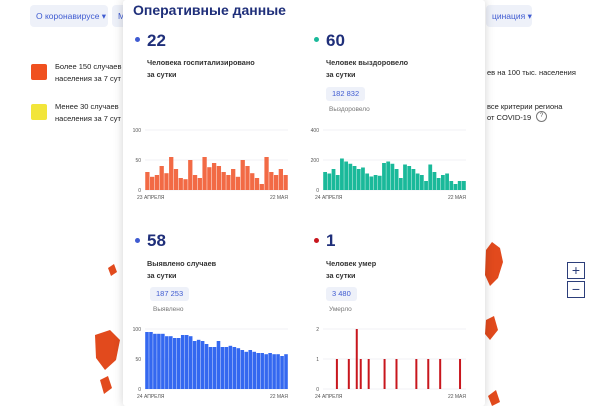 This screenshot has width=608, height=406. What do you see at coordinates (106, 385) in the screenshot?
I see `map-region-southwest` at bounding box center [106, 385].